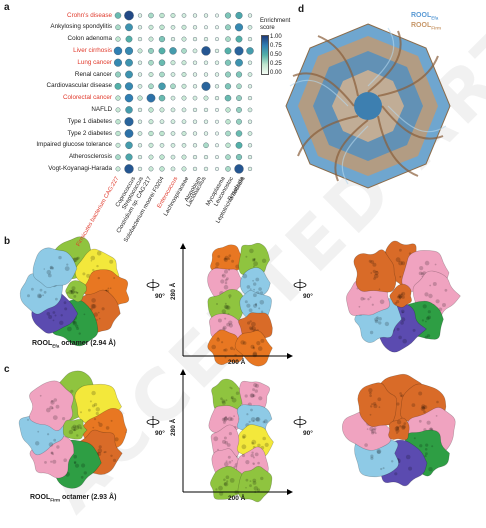 This screenshot has width=486, height=528. I want to click on c-top-view-subunit, so click(51, 405).